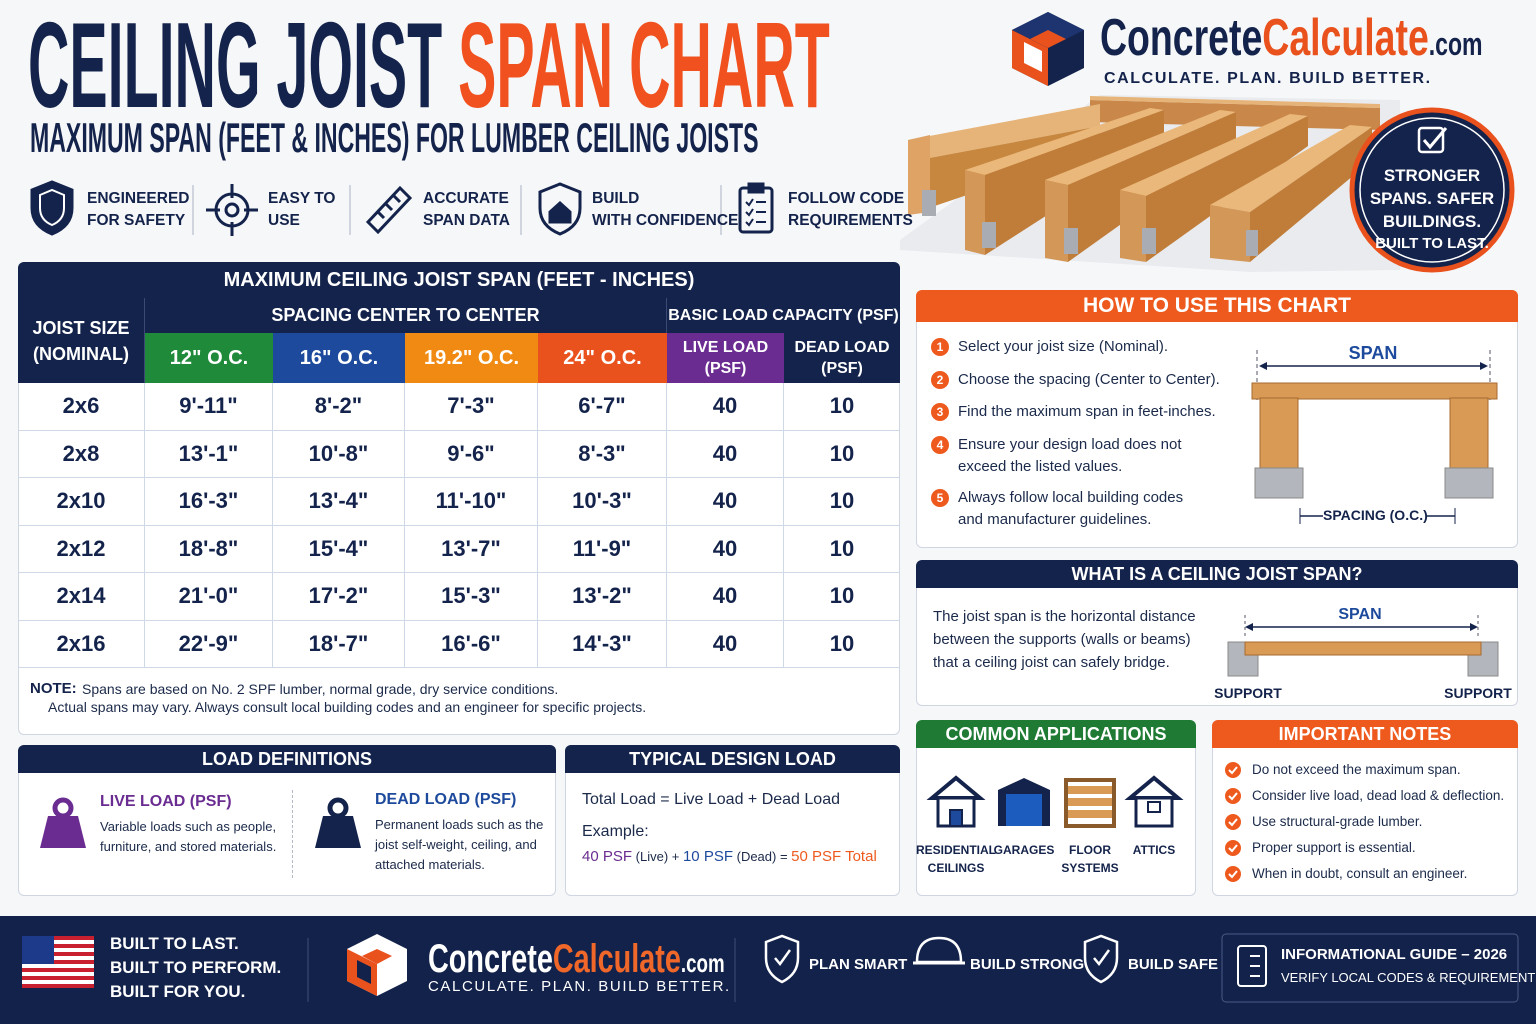  I want to click on title-part: CEILING JOIST, so click(235, 66).